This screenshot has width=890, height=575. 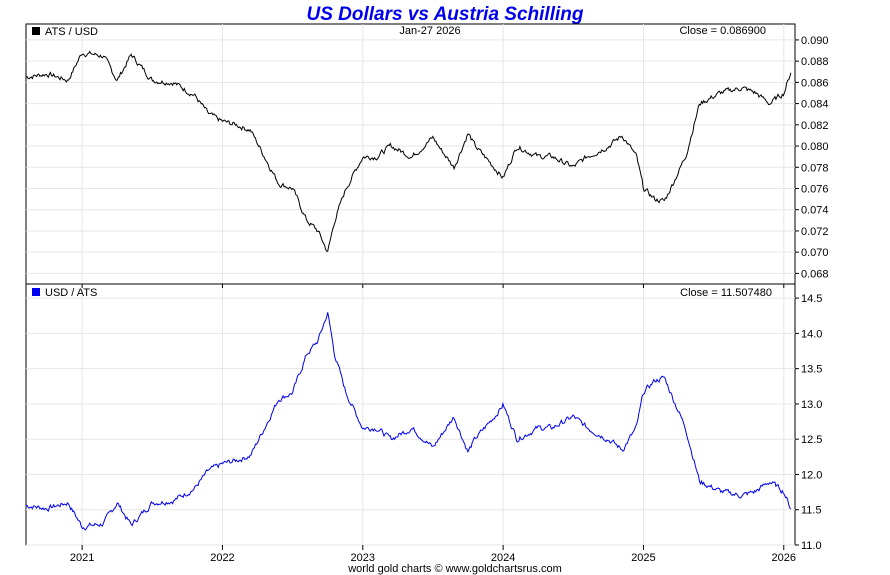 What do you see at coordinates (815, 126) in the screenshot?
I see `top-y-tick-label: 0.082` at bounding box center [815, 126].